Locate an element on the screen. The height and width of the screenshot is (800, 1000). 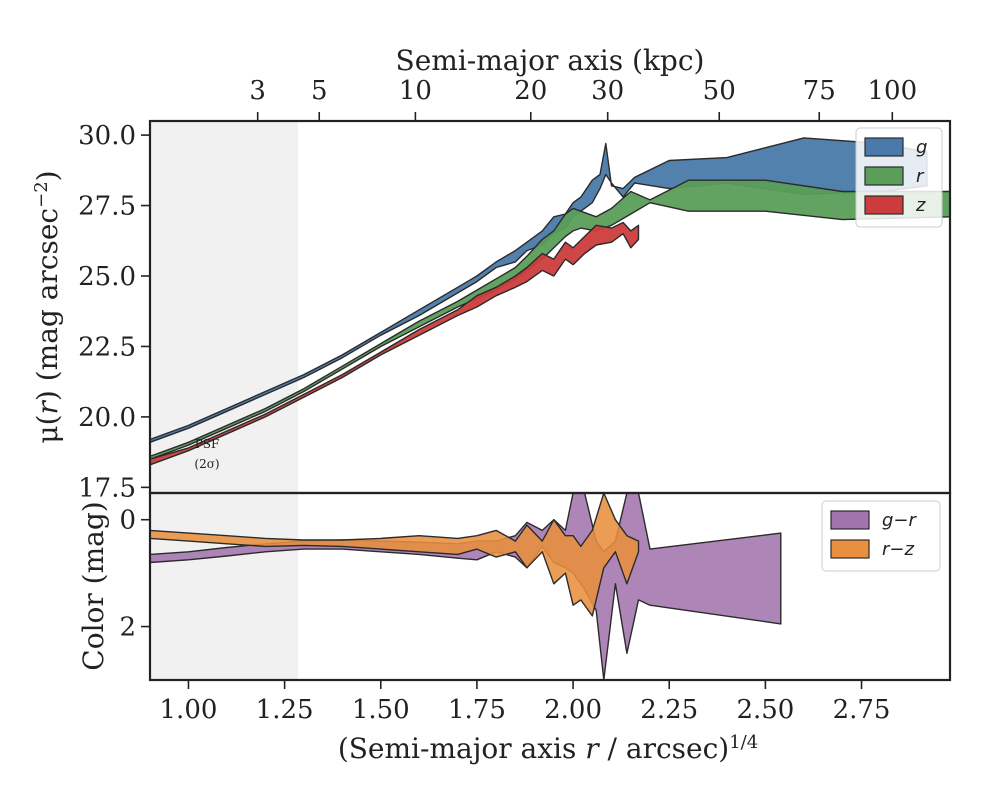
psf-shade is located at coordinates (224, 307).